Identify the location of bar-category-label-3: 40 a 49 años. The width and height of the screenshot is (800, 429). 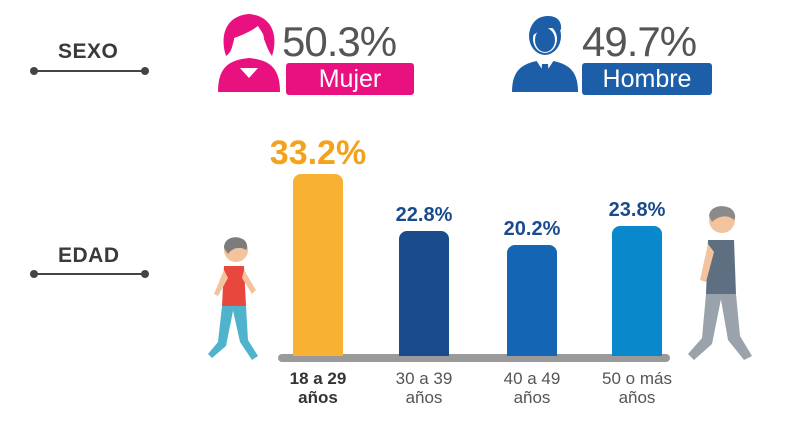
(532, 388).